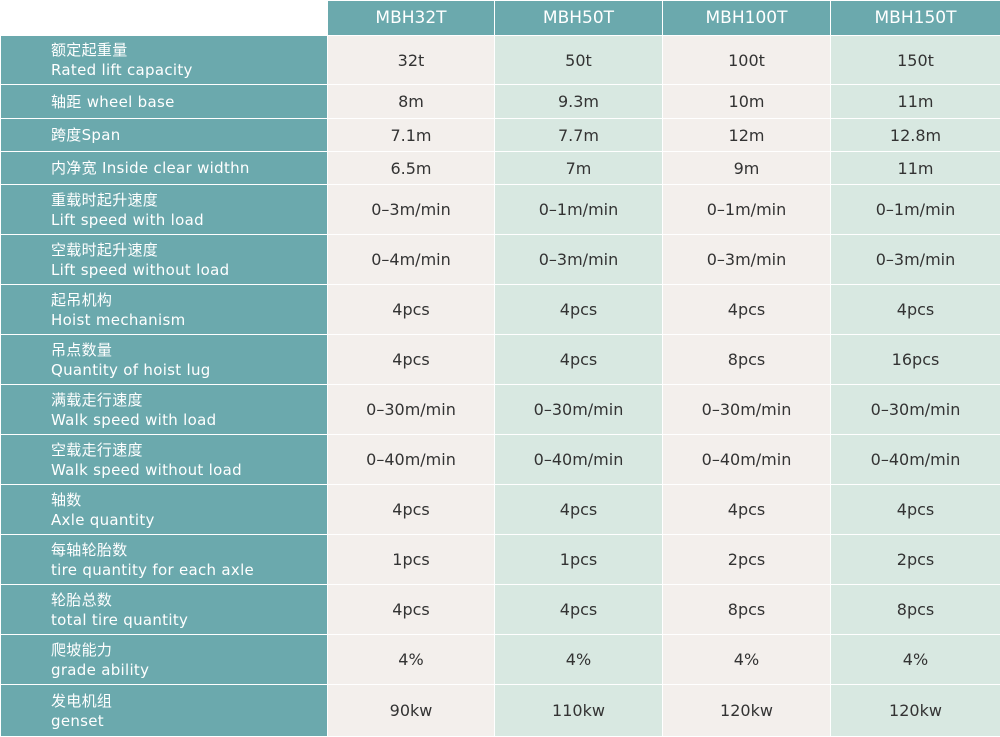 The image size is (1000, 737). What do you see at coordinates (74, 168) in the screenshot?
I see `row-label-zh: 内净宽` at bounding box center [74, 168].